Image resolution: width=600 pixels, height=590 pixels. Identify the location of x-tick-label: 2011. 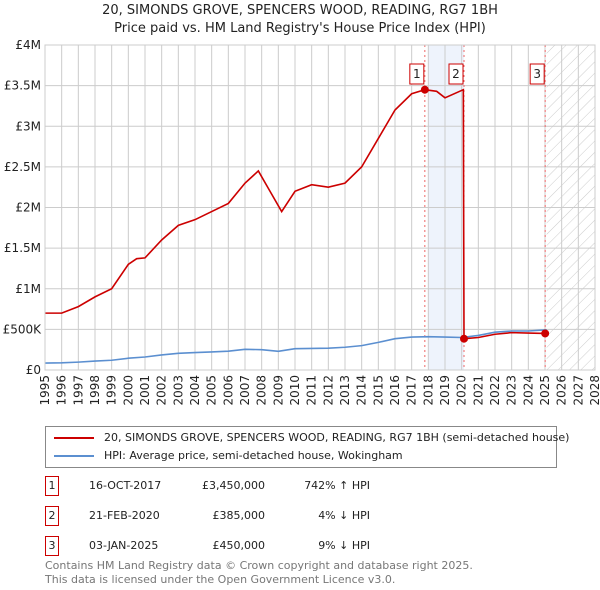
(312, 390).